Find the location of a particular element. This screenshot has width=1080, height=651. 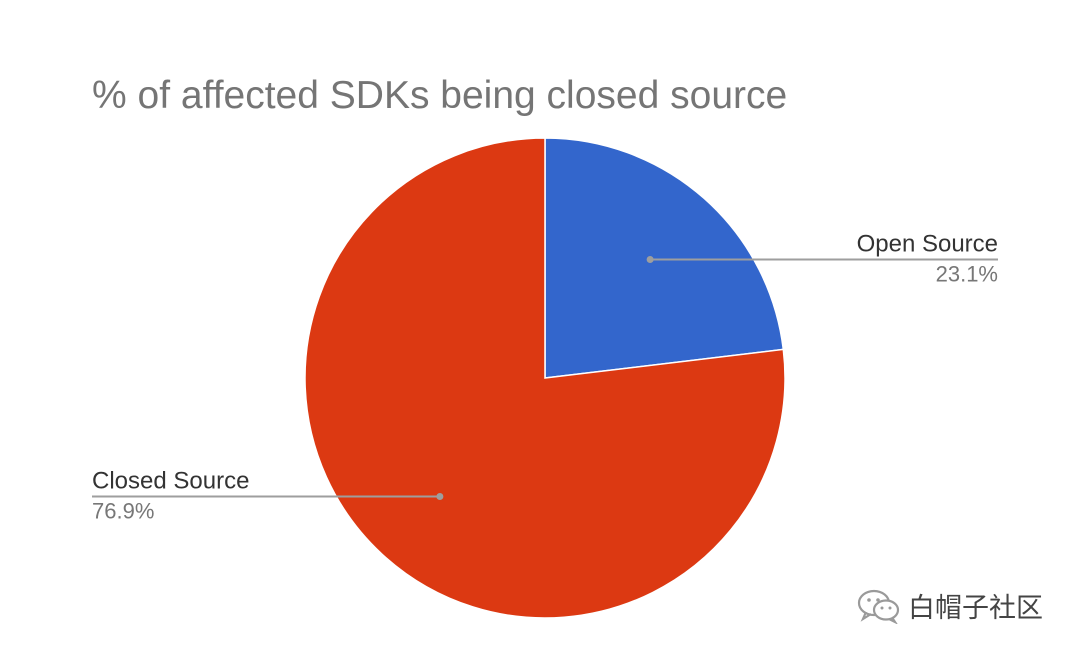

watermark: 白帽子社区 is located at coordinates (949, 605).